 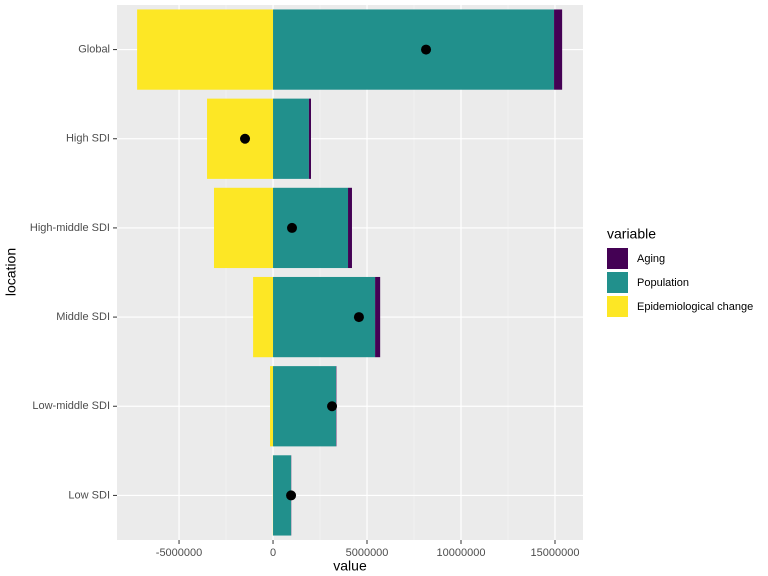 What do you see at coordinates (631, 234) in the screenshot?
I see `legend-title: variable` at bounding box center [631, 234].